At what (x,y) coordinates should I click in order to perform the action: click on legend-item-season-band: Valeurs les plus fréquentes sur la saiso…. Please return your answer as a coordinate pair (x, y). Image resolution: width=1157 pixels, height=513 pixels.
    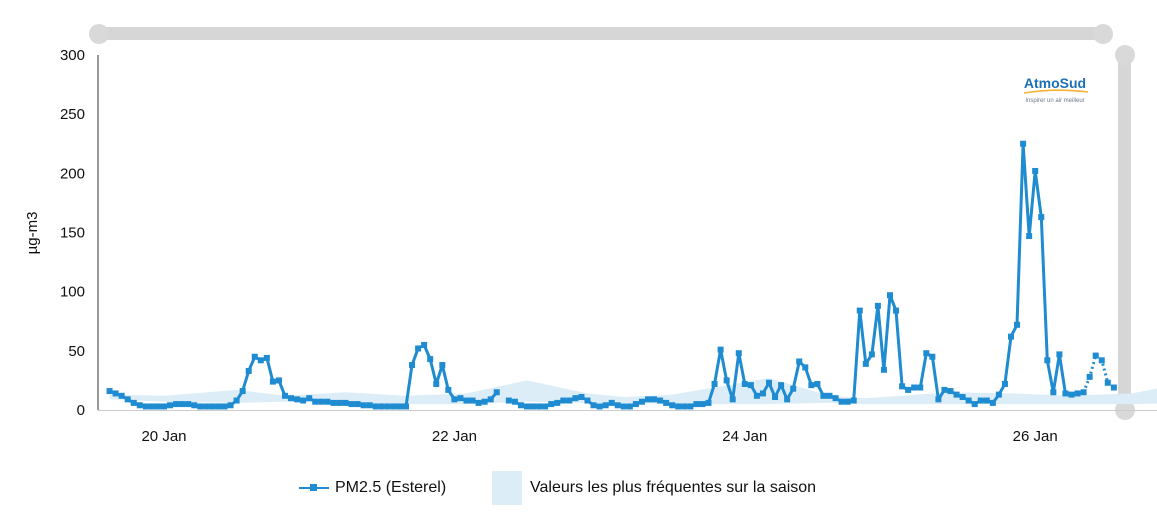
    Looking at the image, I should click on (654, 488).